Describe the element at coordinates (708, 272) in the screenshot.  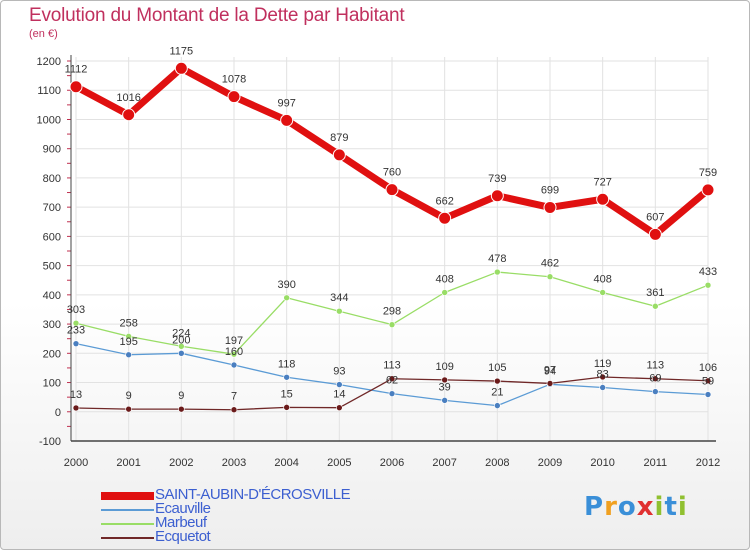
I see `data-label: 433` at that location.